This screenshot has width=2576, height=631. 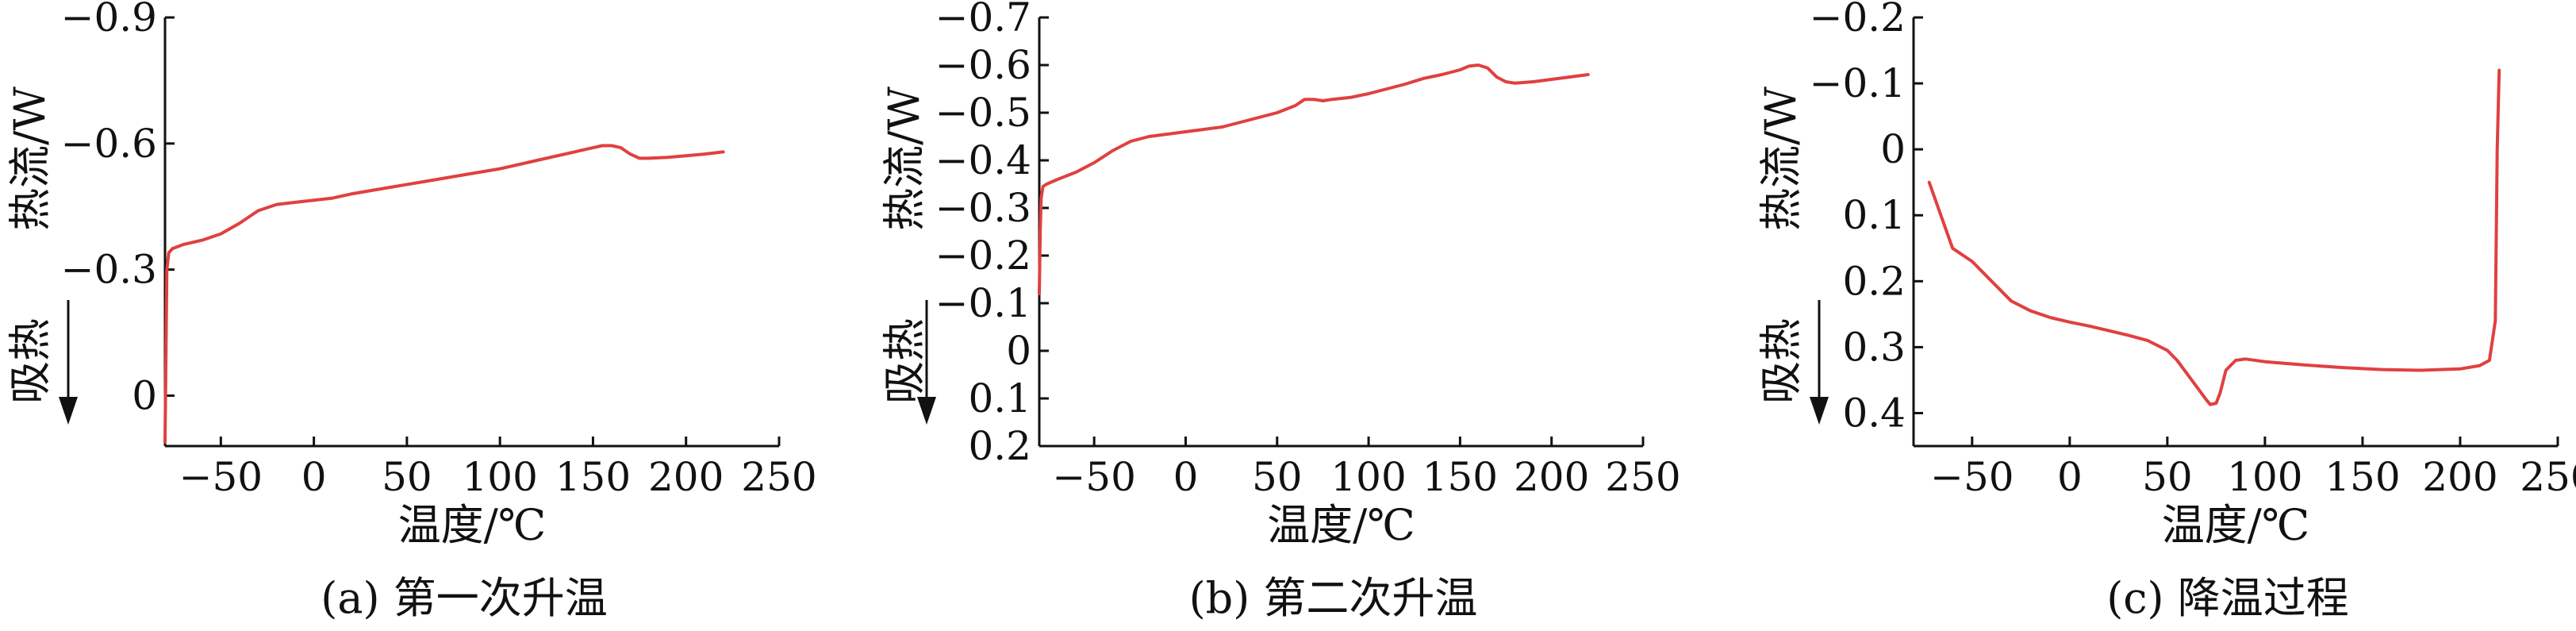 I want to click on x-ticks-a: −50 0 50 100 150 200 250, so click(x=498, y=469).